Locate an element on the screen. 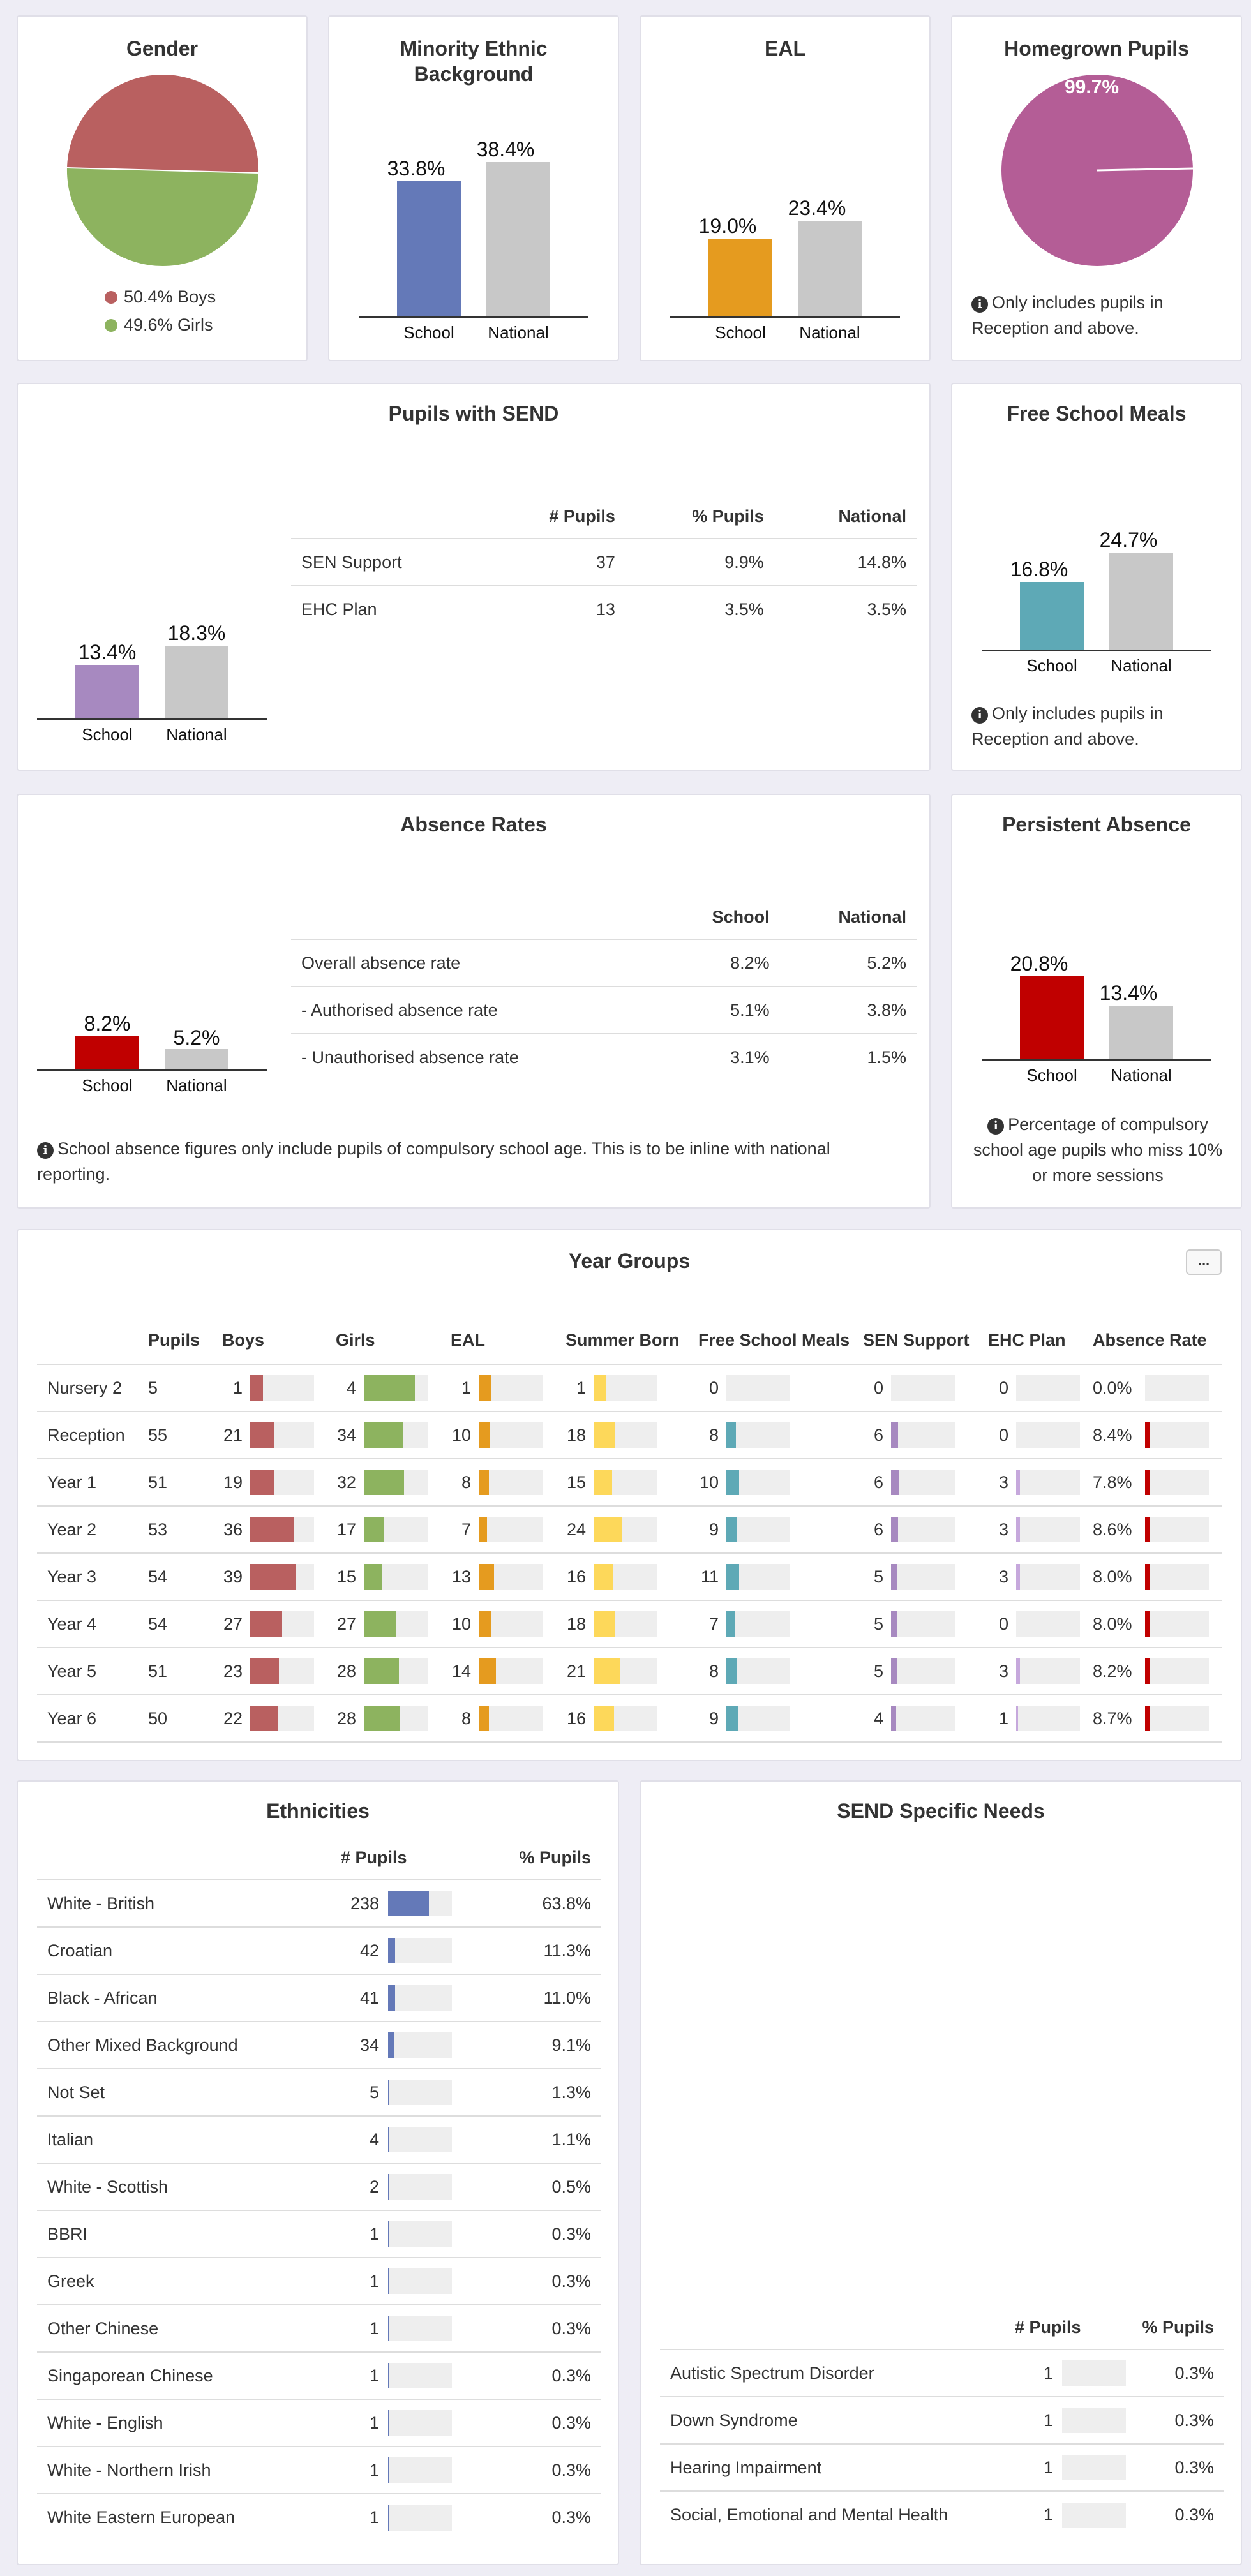 The height and width of the screenshot is (2576, 1251). year-group-name: Nursery 2 is located at coordinates (88, 1388).